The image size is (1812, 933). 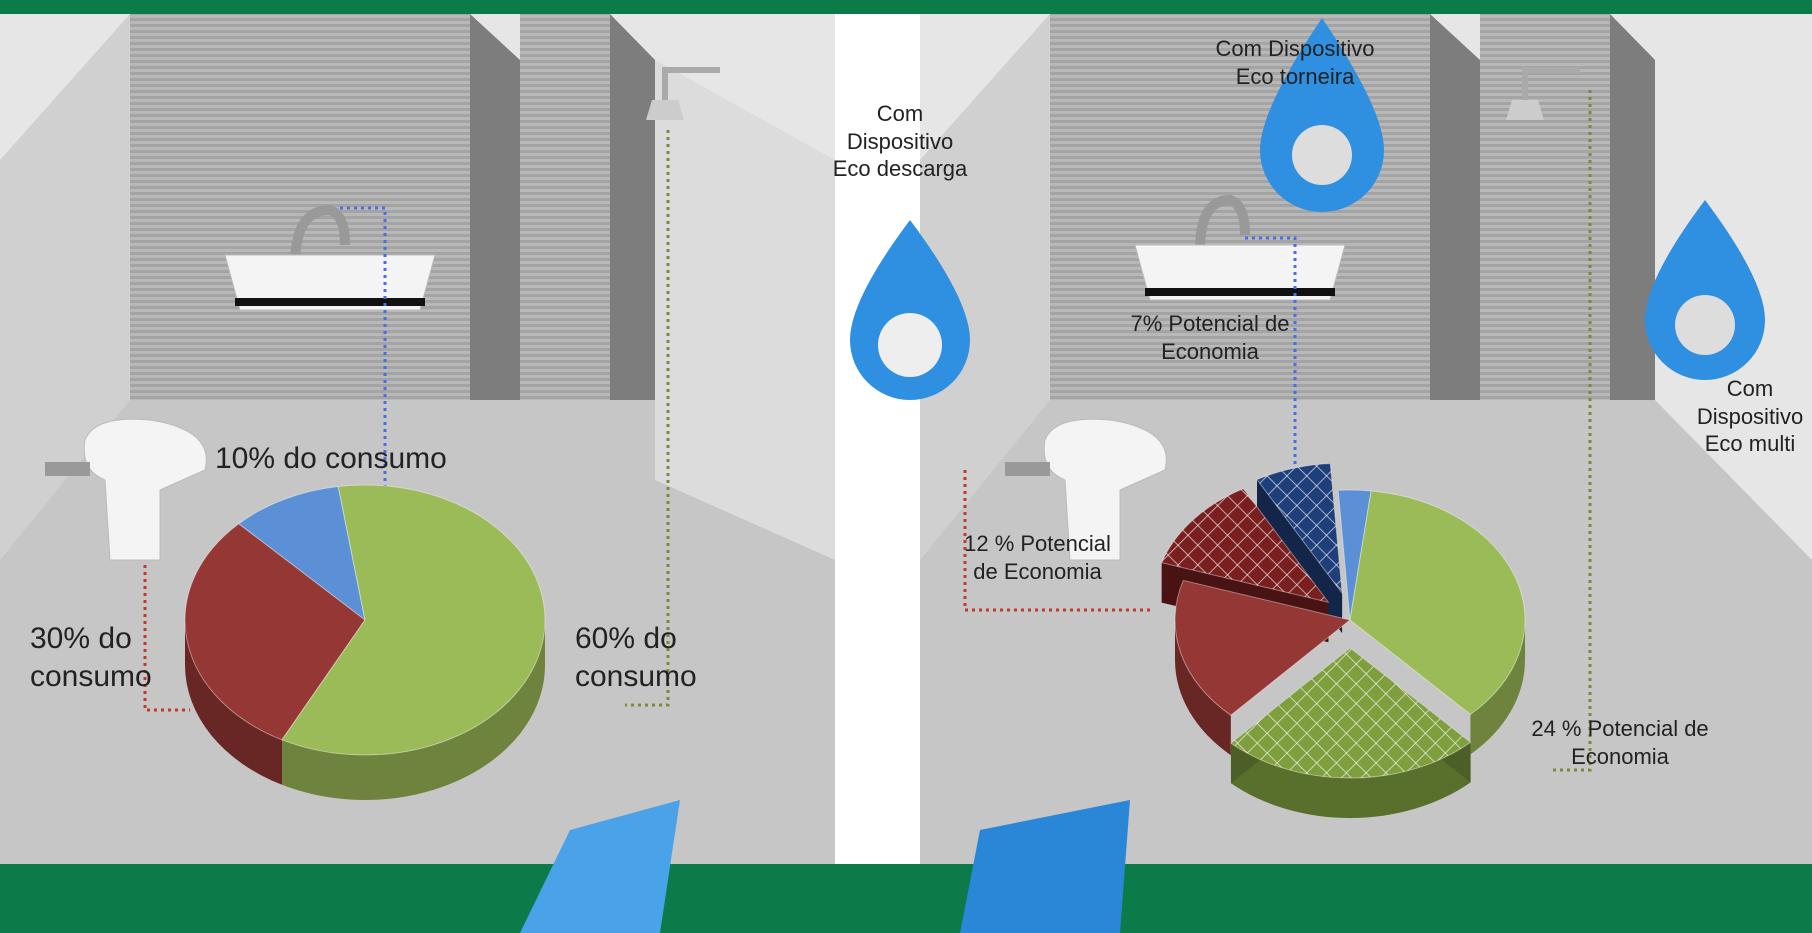 What do you see at coordinates (900, 141) in the screenshot?
I see `annotation: Com Dispositivo Eco descarga` at bounding box center [900, 141].